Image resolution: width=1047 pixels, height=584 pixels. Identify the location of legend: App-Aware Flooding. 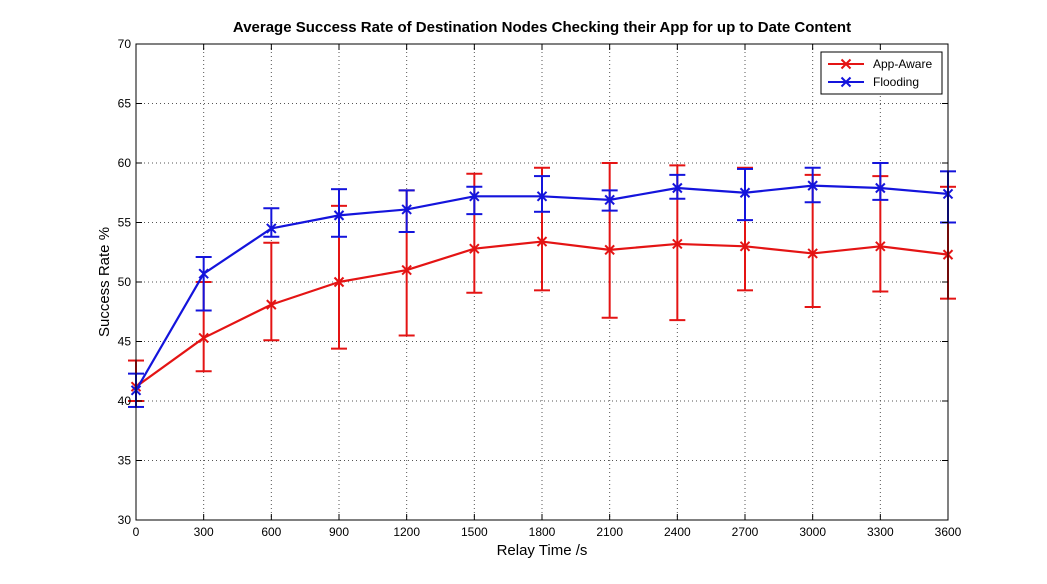
(881, 73).